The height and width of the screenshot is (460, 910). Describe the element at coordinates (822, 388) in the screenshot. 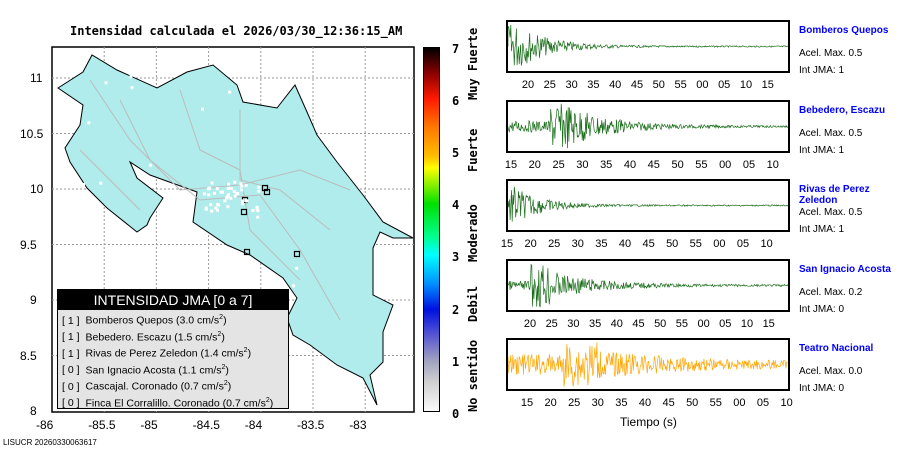

I see `jma-intensity: Int JMA: 0` at that location.